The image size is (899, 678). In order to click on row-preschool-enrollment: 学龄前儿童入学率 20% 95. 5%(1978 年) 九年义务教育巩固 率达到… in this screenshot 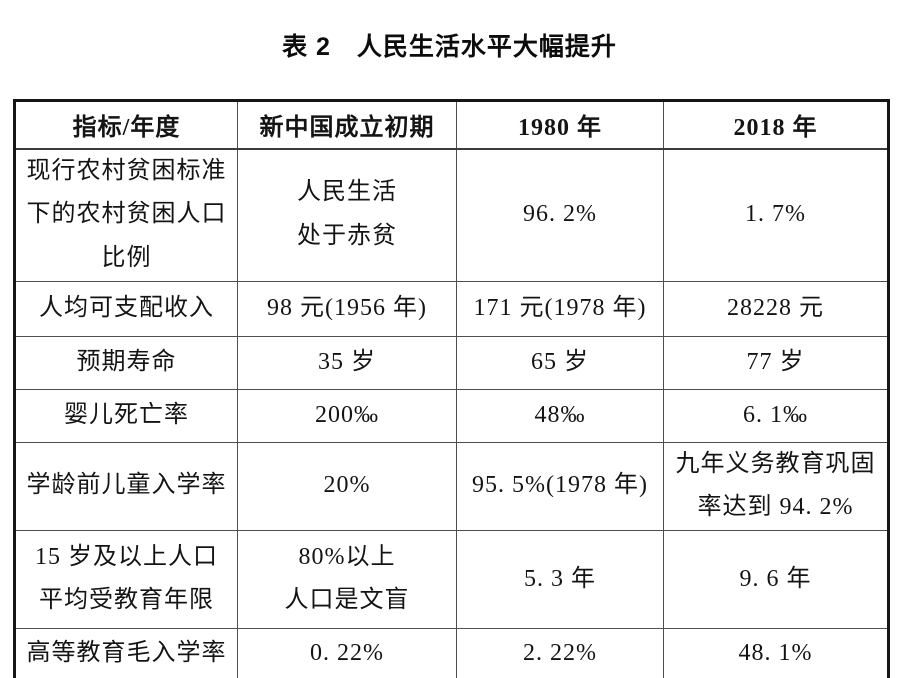, I will do `click(451, 486)`.